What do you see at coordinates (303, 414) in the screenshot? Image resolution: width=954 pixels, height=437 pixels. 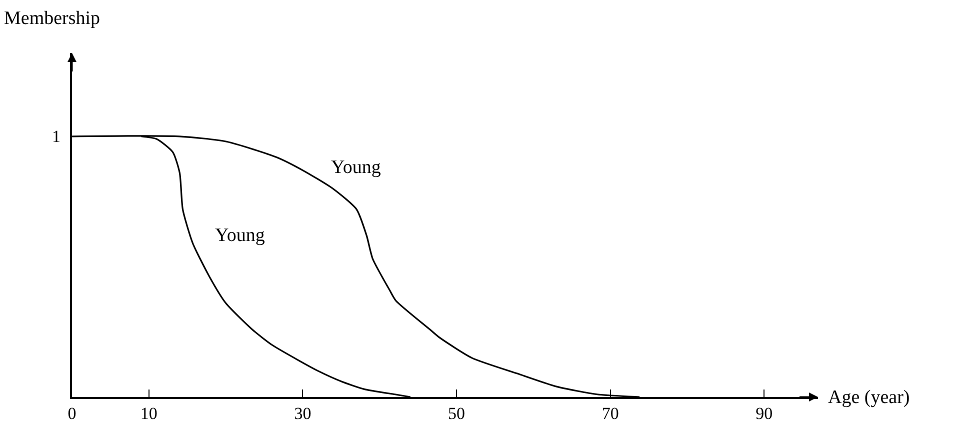 I see `x-tick-label: 30` at bounding box center [303, 414].